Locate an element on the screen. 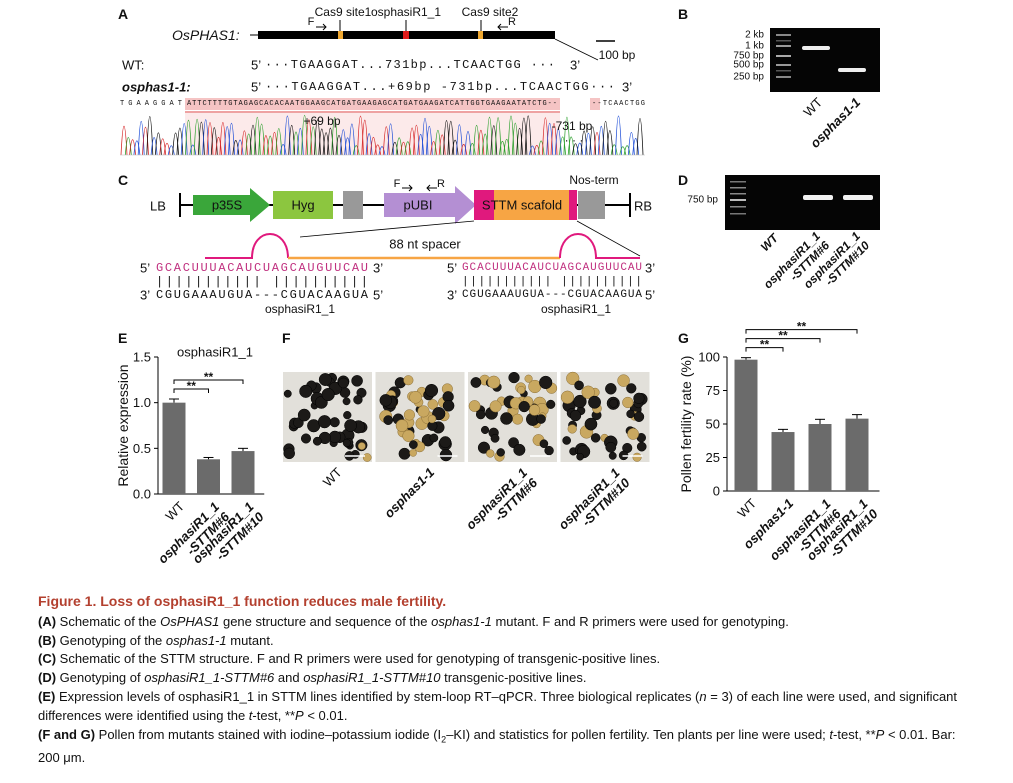 This screenshot has width=1013, height=783. caption-text: Schematic of the is located at coordinates (108, 621).